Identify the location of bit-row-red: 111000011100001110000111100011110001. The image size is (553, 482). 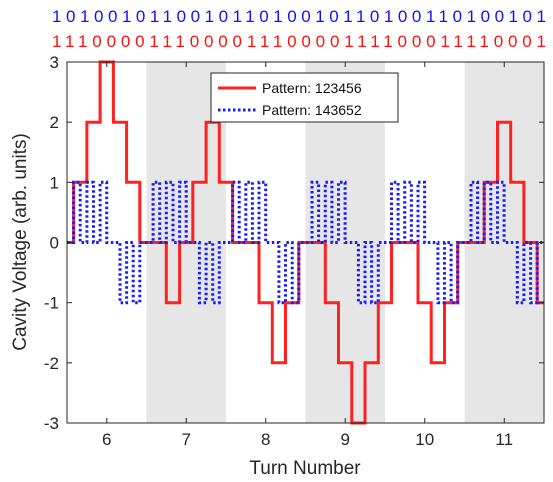
(299, 41).